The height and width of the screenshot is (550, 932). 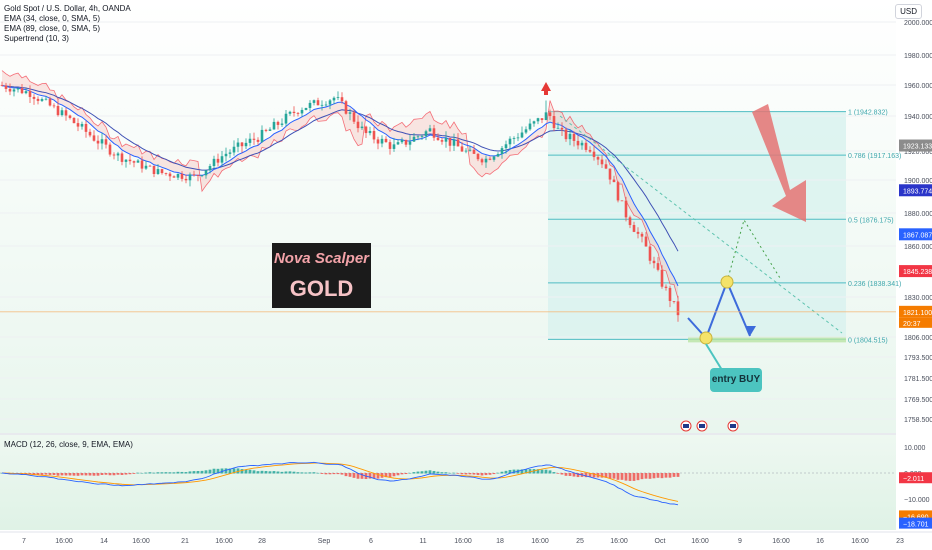 I want to click on price-badge-2: 1867.087, so click(x=917, y=235).